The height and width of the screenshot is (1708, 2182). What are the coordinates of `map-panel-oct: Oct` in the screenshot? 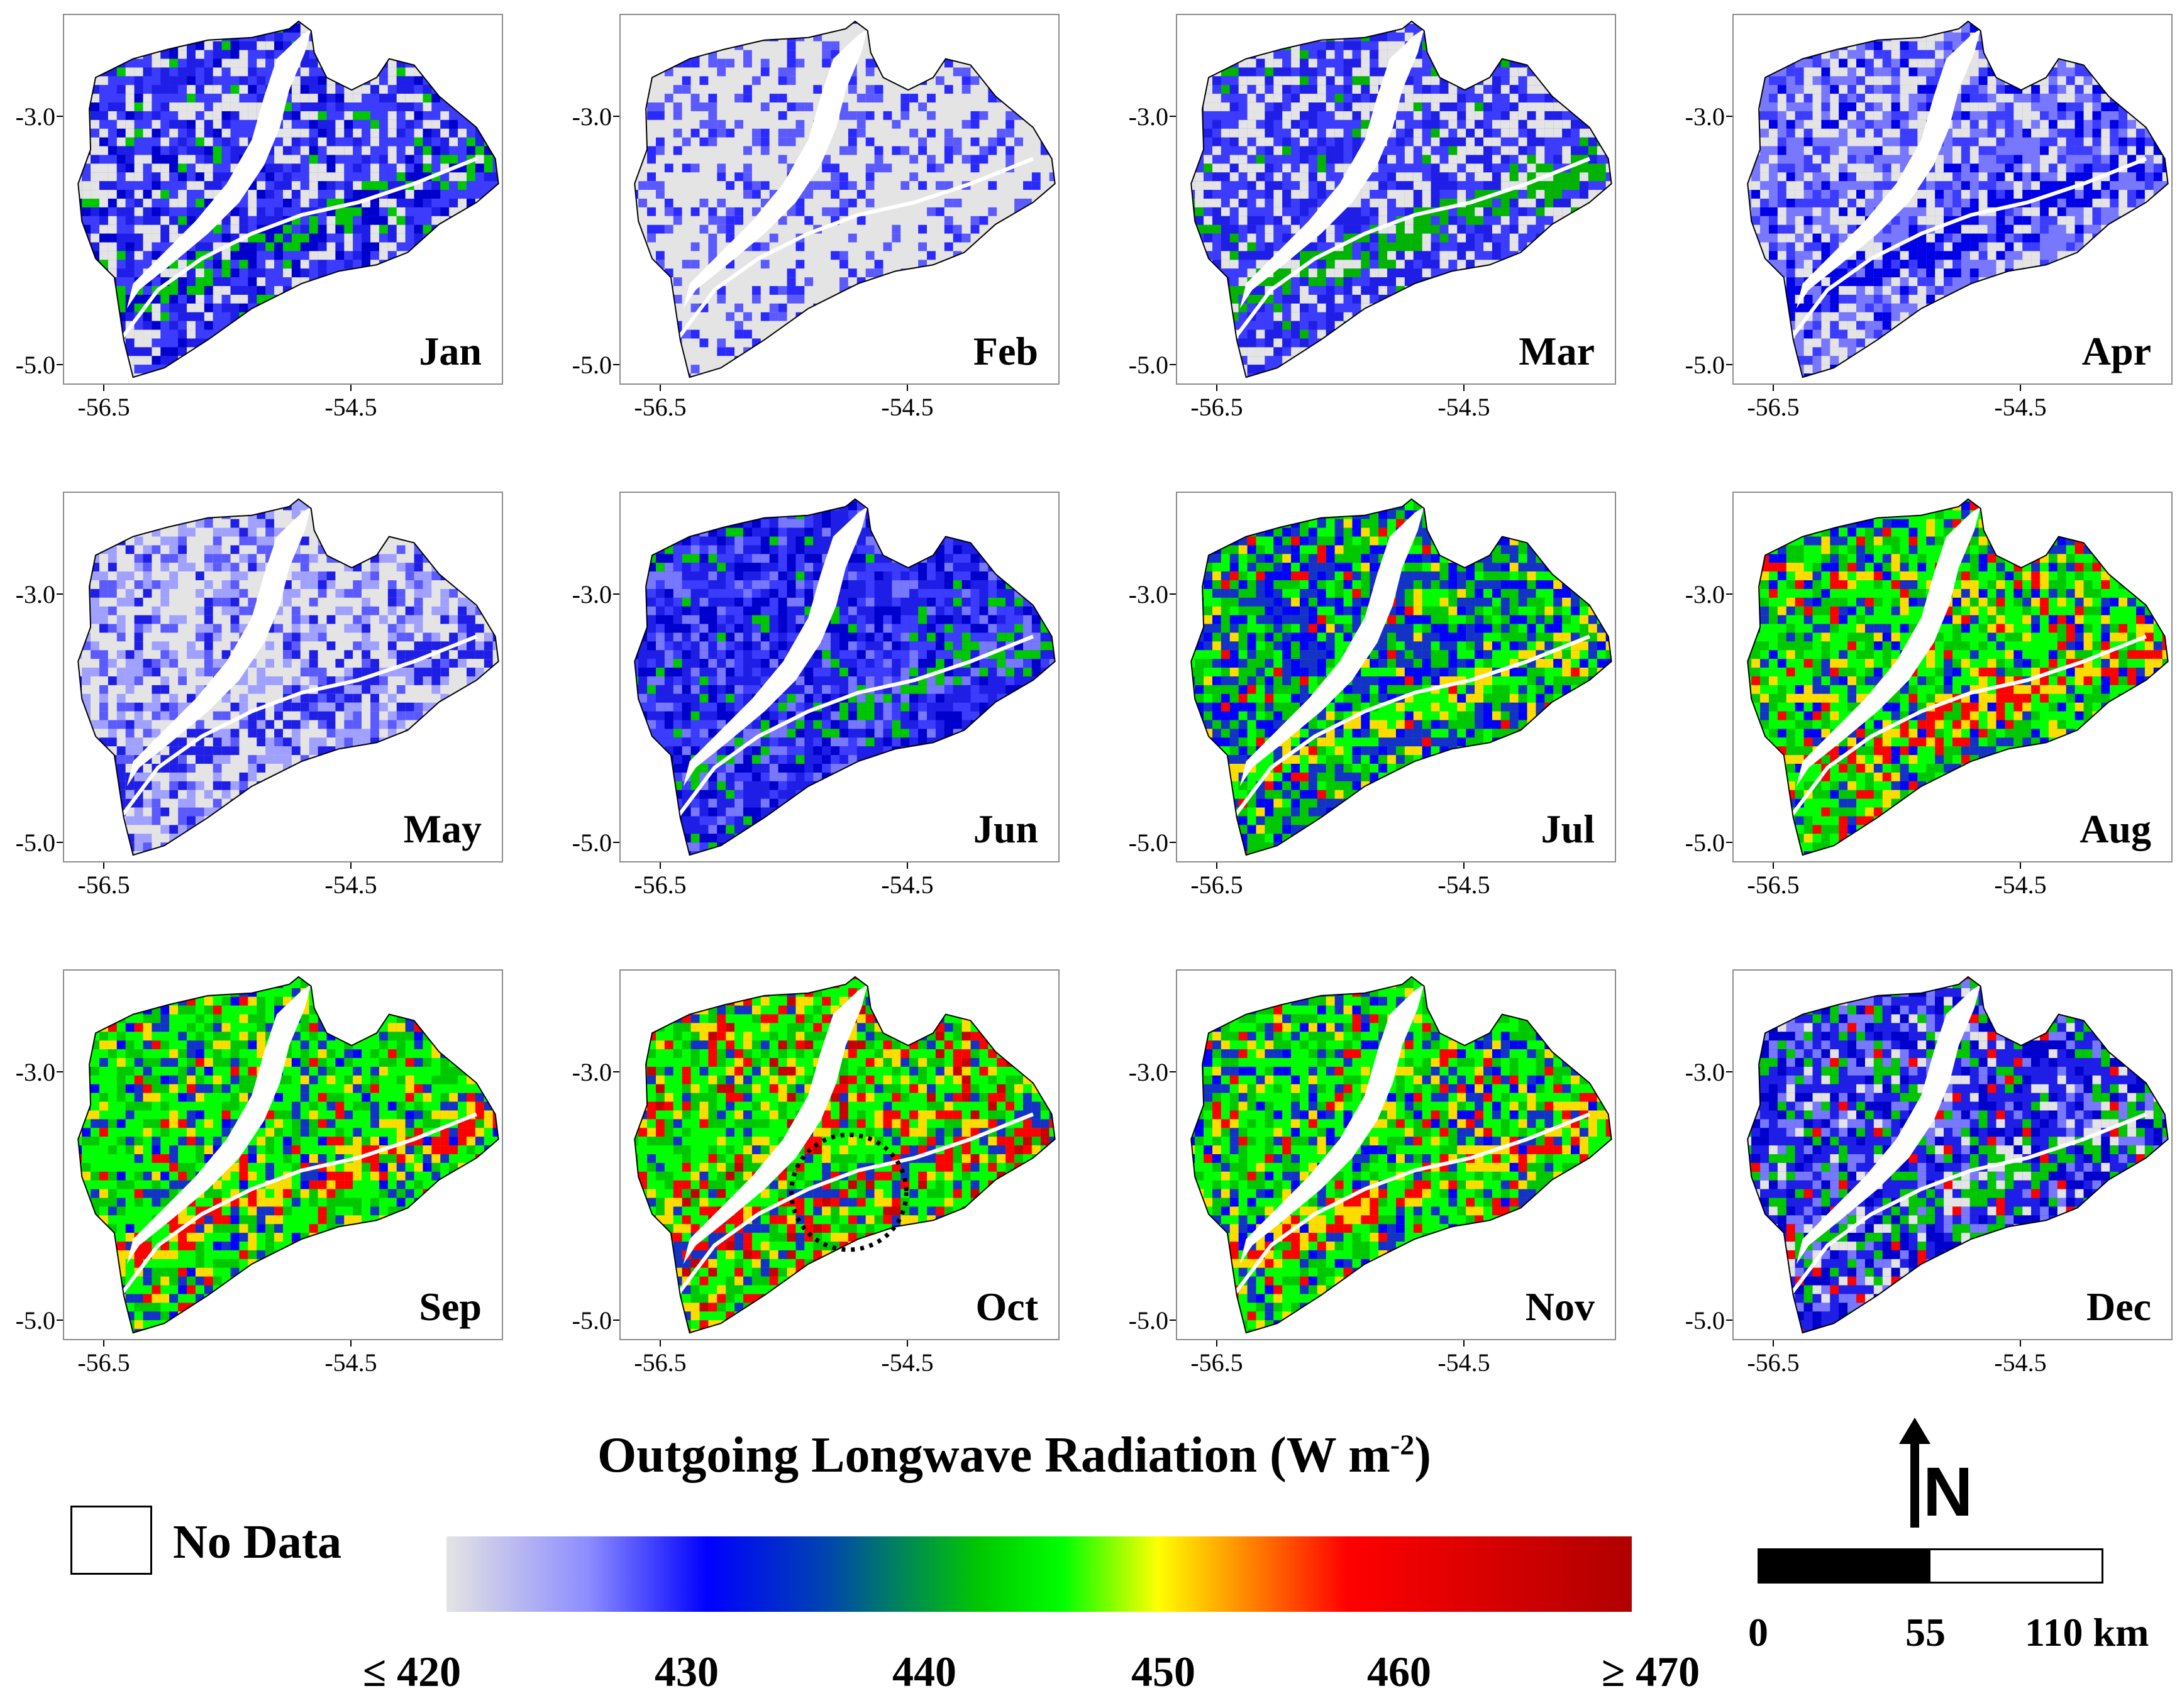 It's located at (839, 1155).